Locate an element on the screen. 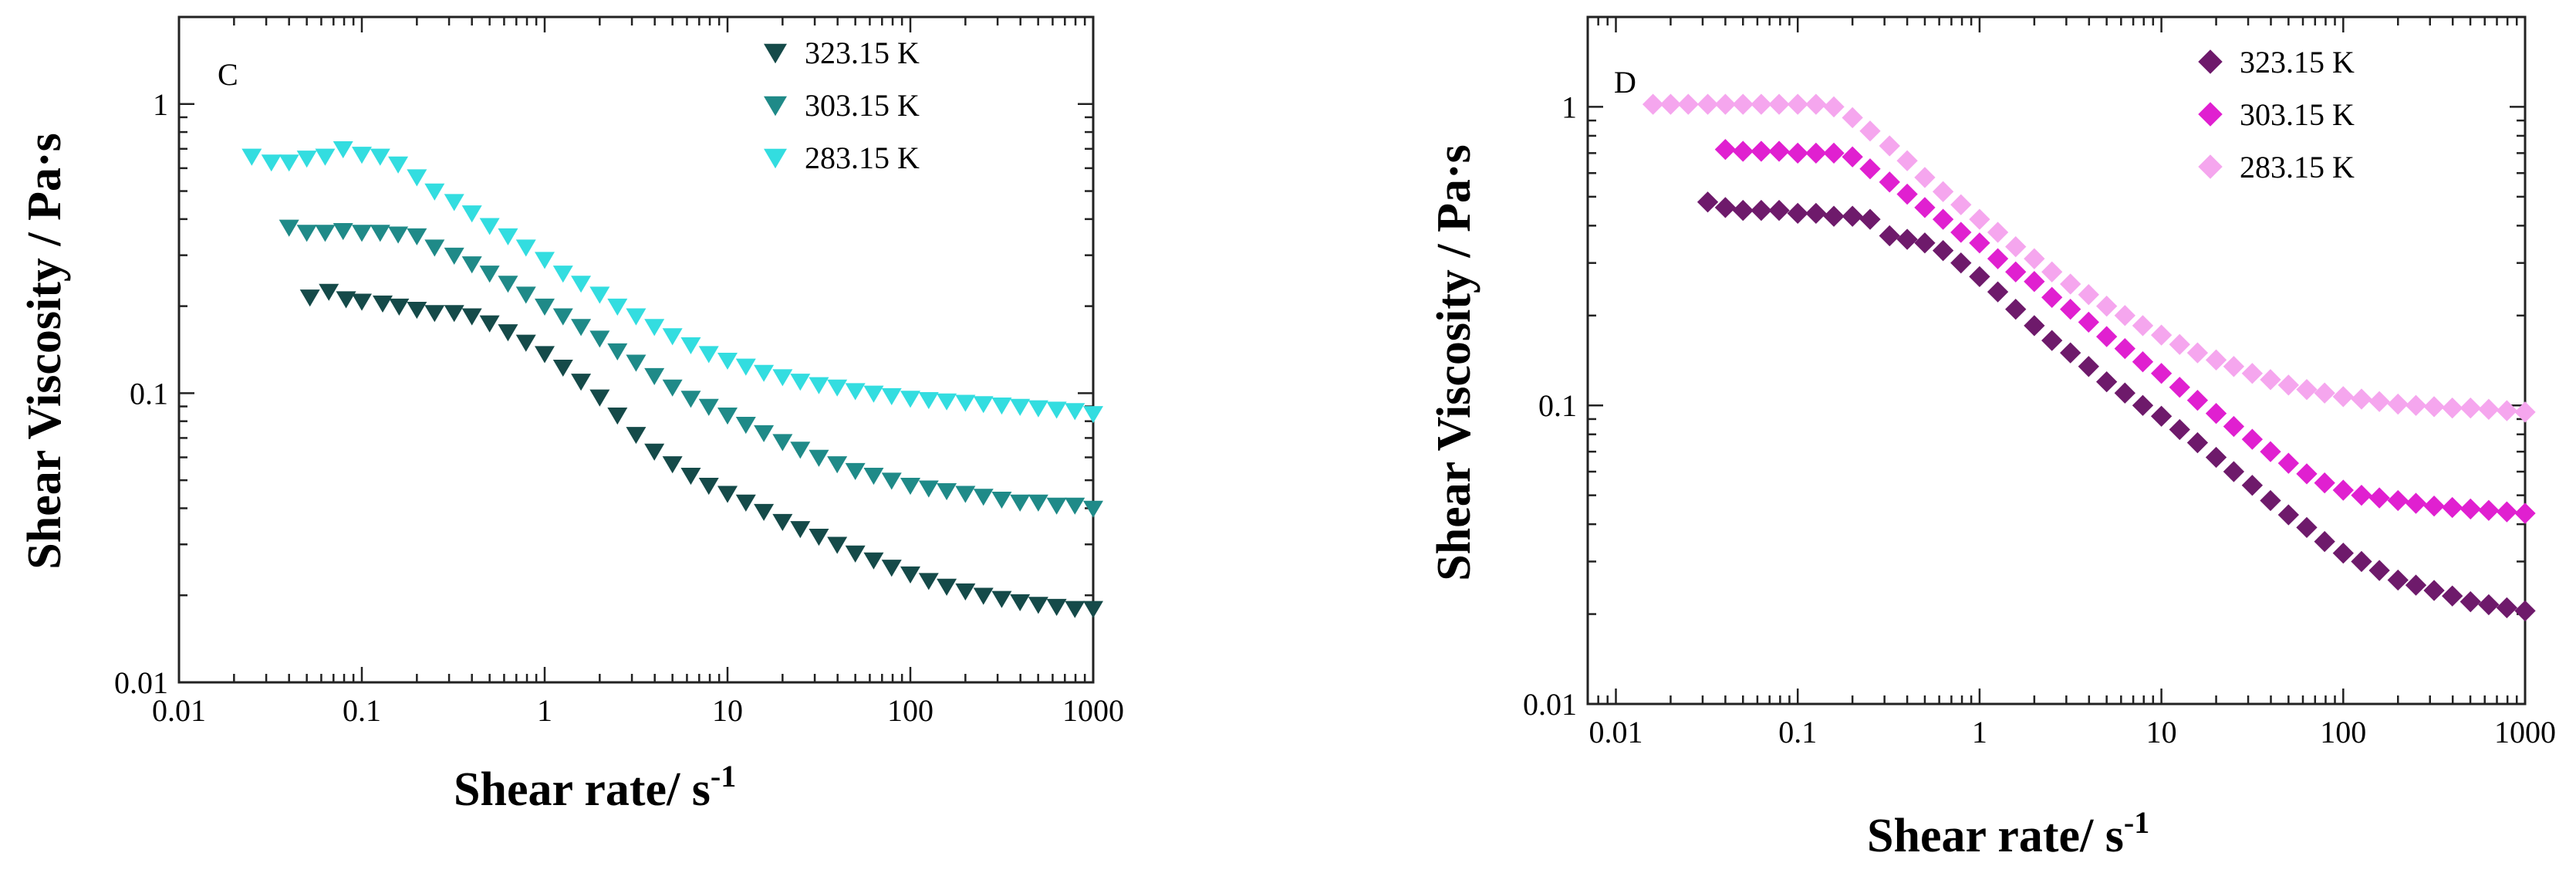 Image resolution: width=2576 pixels, height=873 pixels. series-323-15-k is located at coordinates (701, 450).